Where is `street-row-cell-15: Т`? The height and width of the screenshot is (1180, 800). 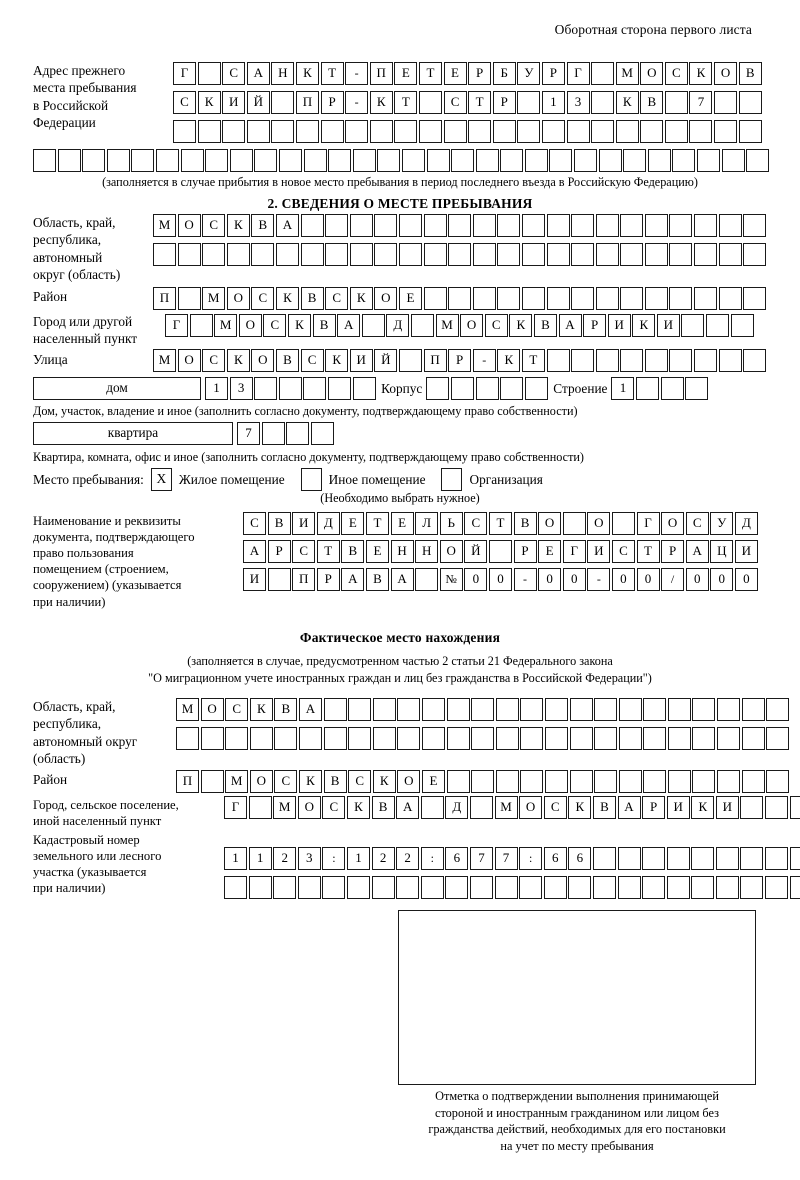 street-row-cell-15: Т is located at coordinates (533, 360).